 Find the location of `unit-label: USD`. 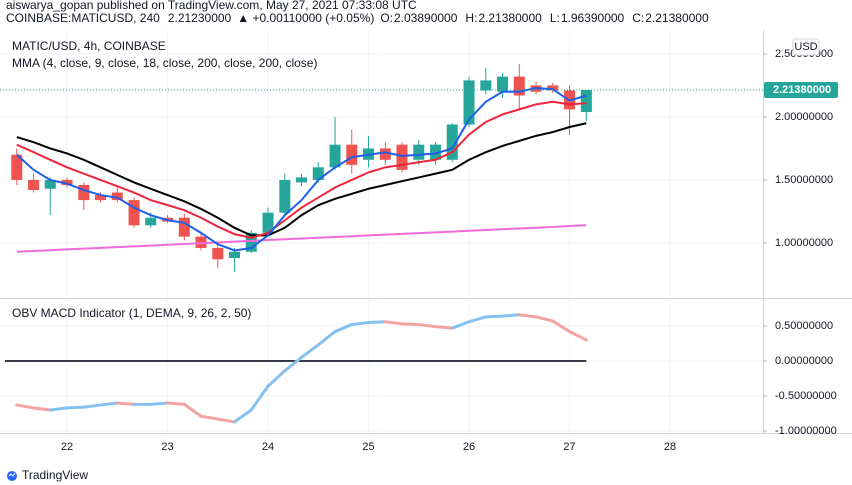

unit-label: USD is located at coordinates (805, 47).